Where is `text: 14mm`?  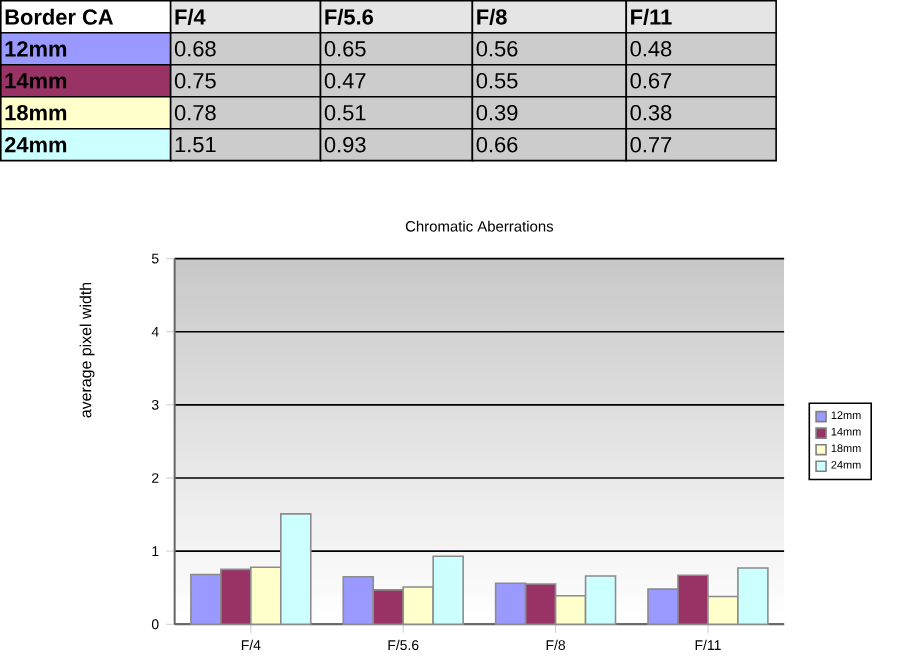 text: 14mm is located at coordinates (36, 81).